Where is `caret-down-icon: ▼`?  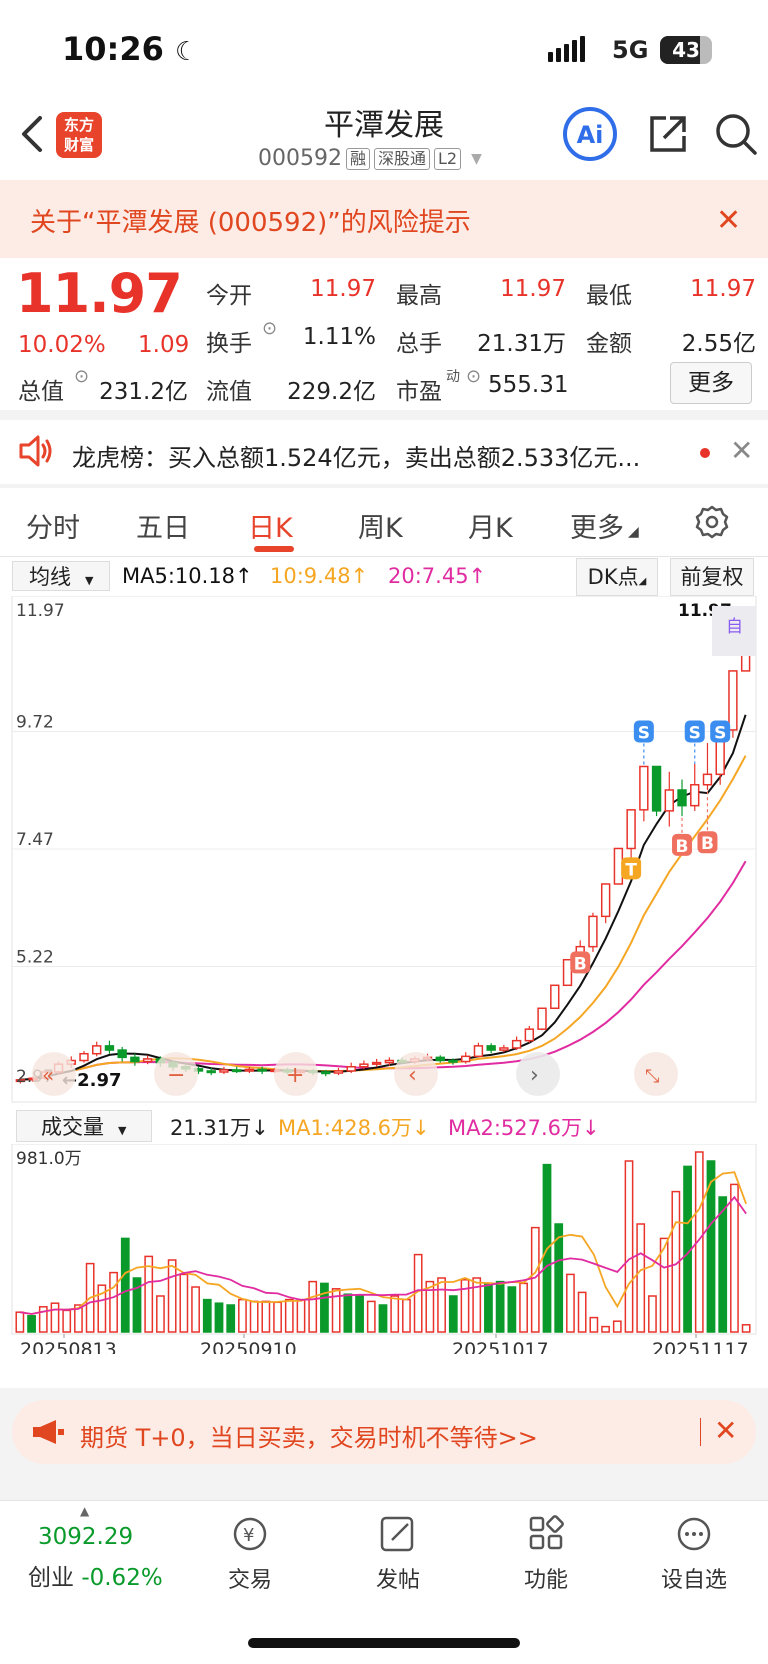
caret-down-icon: ▼ is located at coordinates (122, 1130).